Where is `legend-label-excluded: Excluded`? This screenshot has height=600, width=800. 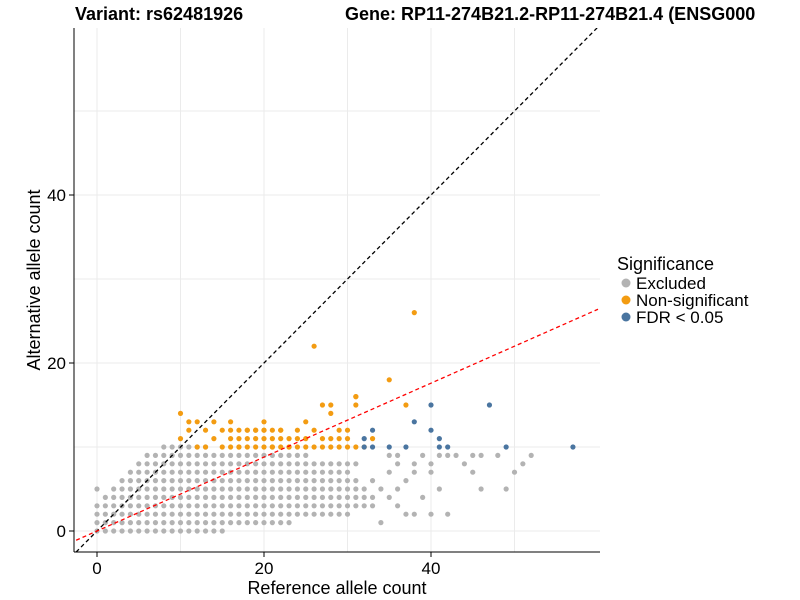 legend-label-excluded: Excluded is located at coordinates (671, 283).